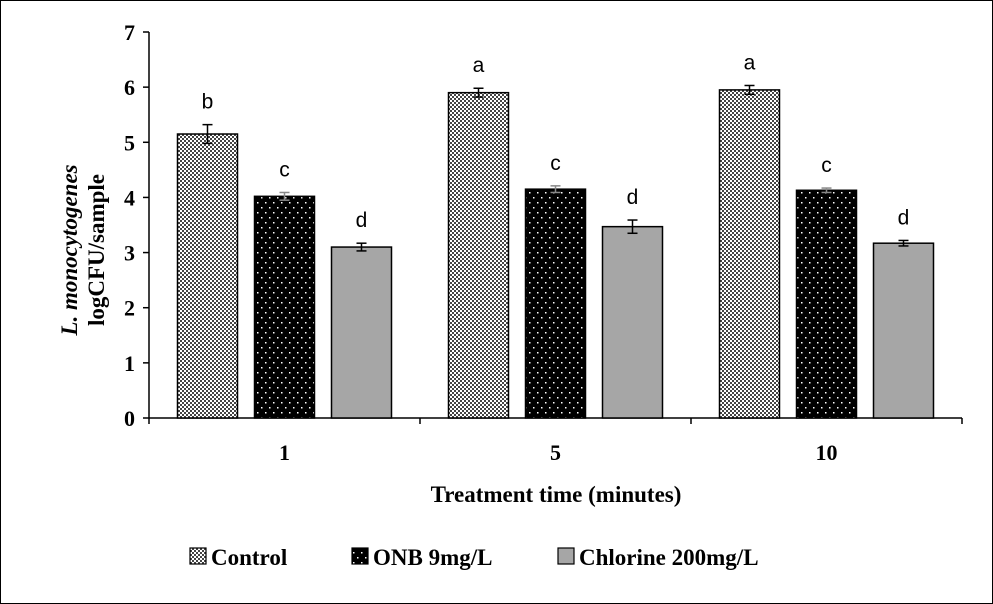 This screenshot has width=993, height=604. I want to click on x-axis-title: Treatment time (minutes), so click(556, 494).